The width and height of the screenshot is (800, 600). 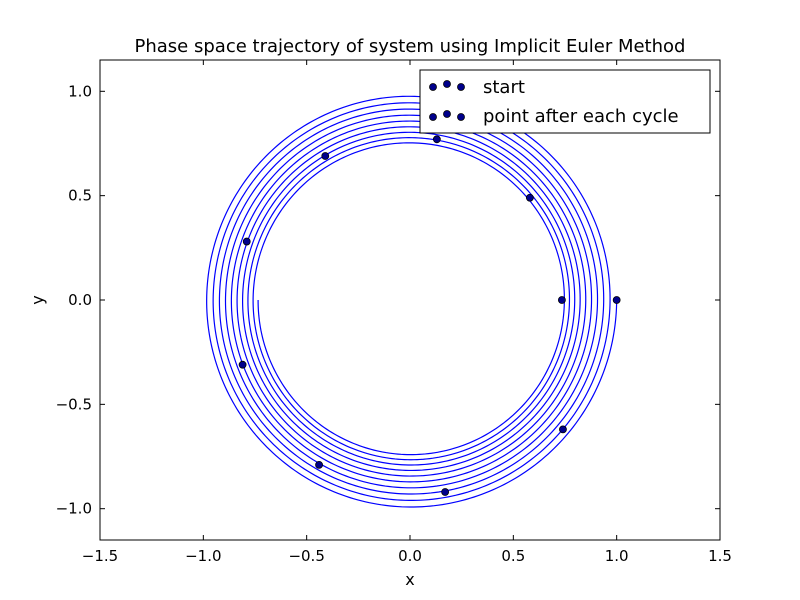 I want to click on x-tick-label: −1.5, so click(x=100, y=556).